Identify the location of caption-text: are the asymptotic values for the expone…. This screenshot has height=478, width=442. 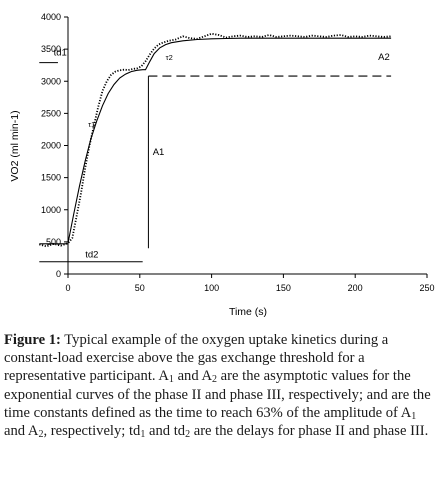
(217, 394).